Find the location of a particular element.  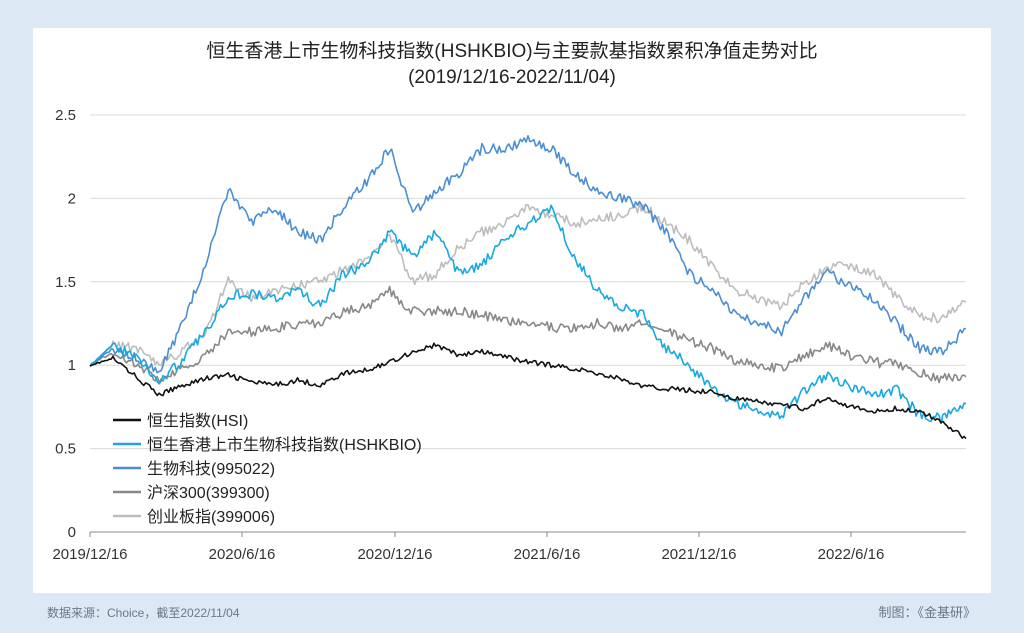

y-tick-label: 0 is located at coordinates (72, 532).